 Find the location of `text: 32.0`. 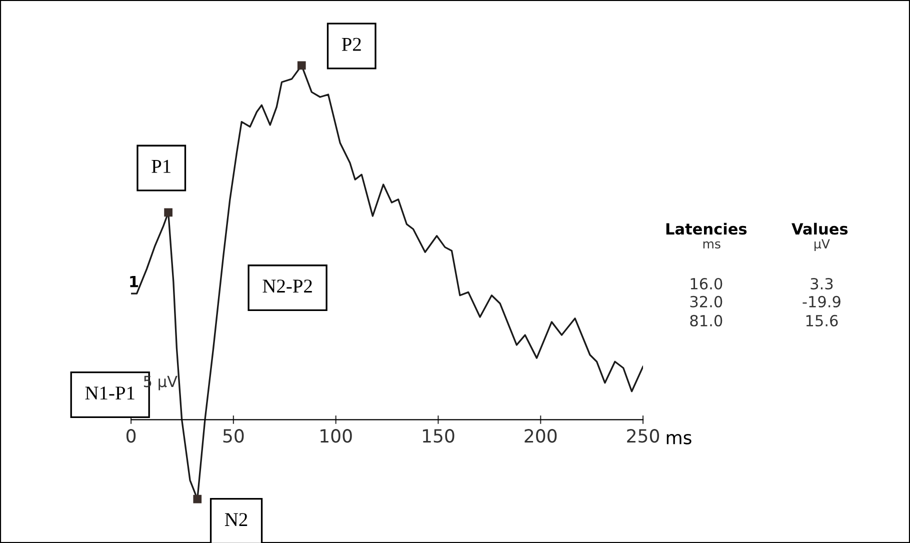

text: 32.0 is located at coordinates (706, 302).